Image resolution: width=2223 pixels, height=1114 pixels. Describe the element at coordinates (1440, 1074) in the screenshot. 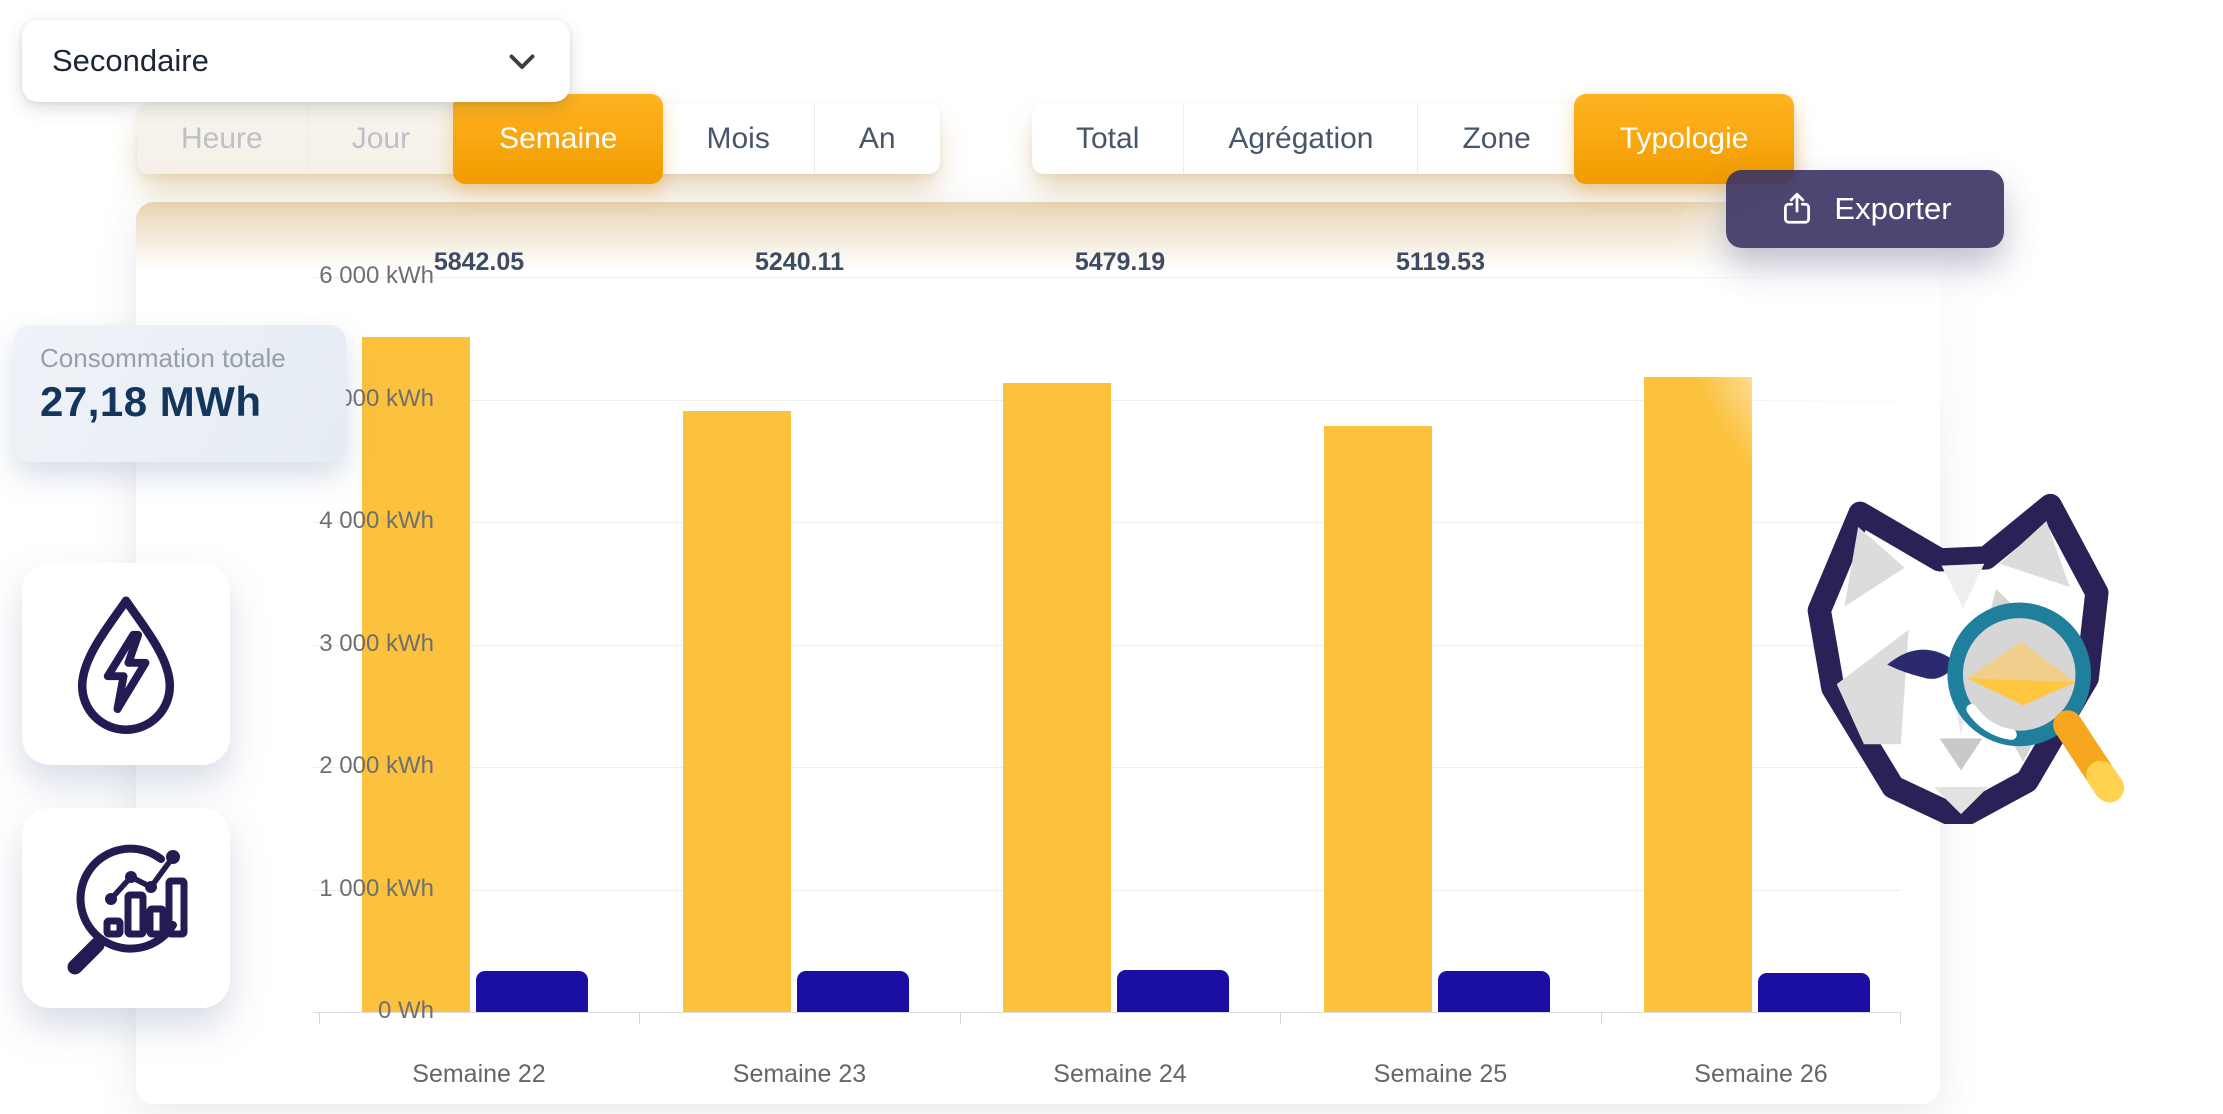

I see `x-axis-label: Semaine 25` at that location.